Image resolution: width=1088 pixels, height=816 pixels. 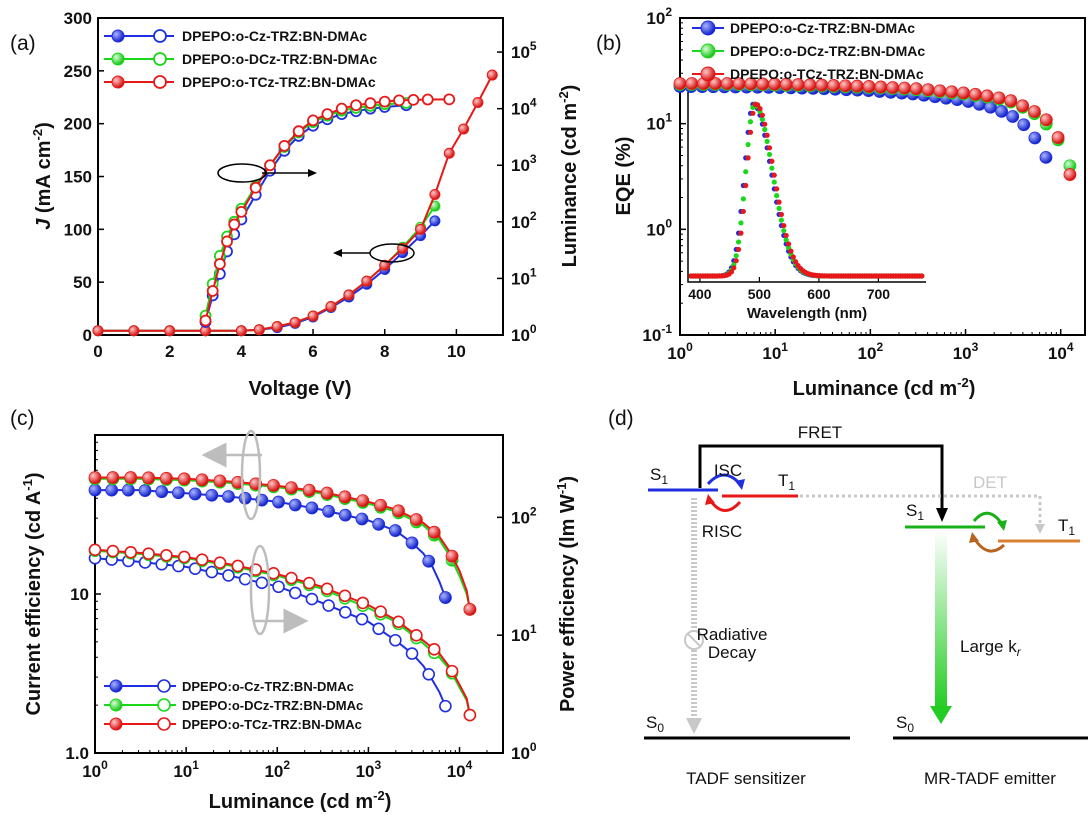 I want to click on current-density-line, so click(x=267, y=276).